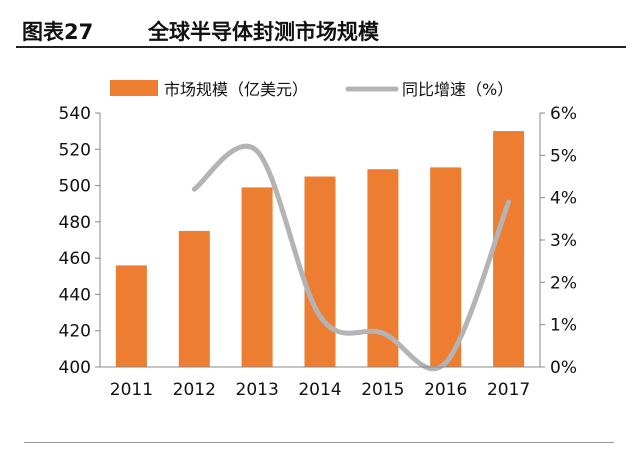  What do you see at coordinates (320, 271) in the screenshot?
I see `bar-2014` at bounding box center [320, 271].